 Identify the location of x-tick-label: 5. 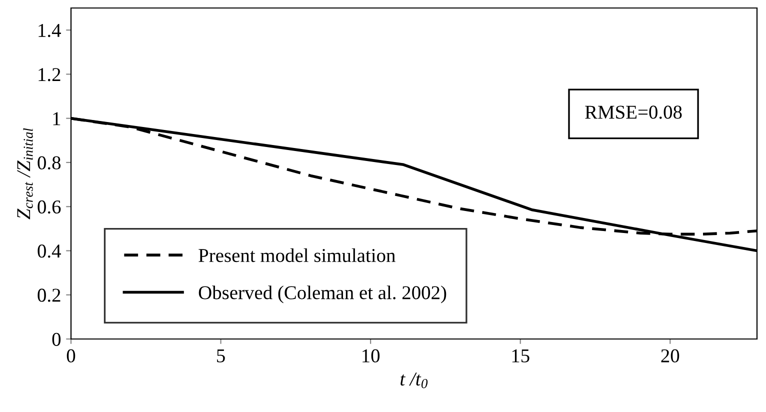
(221, 355).